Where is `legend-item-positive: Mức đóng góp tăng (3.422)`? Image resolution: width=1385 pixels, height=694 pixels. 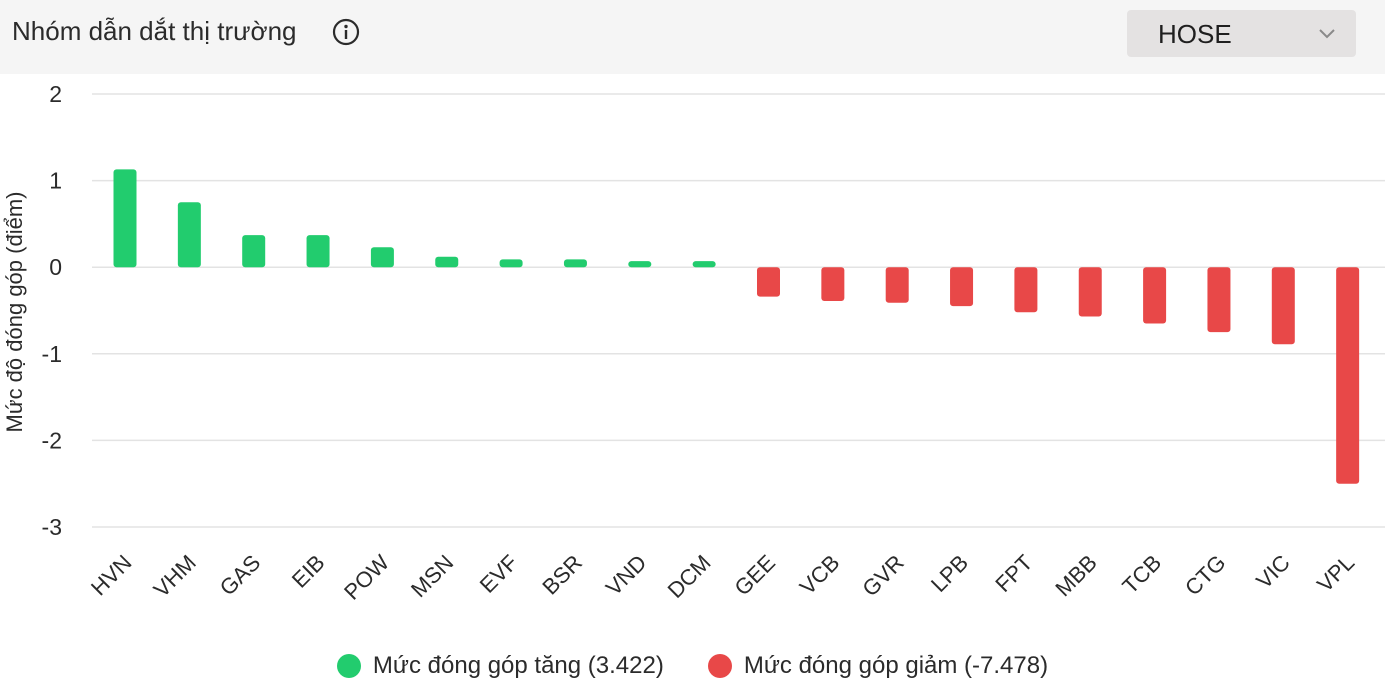
legend-item-positive: Mức đóng góp tăng (3.422) is located at coordinates (500, 666).